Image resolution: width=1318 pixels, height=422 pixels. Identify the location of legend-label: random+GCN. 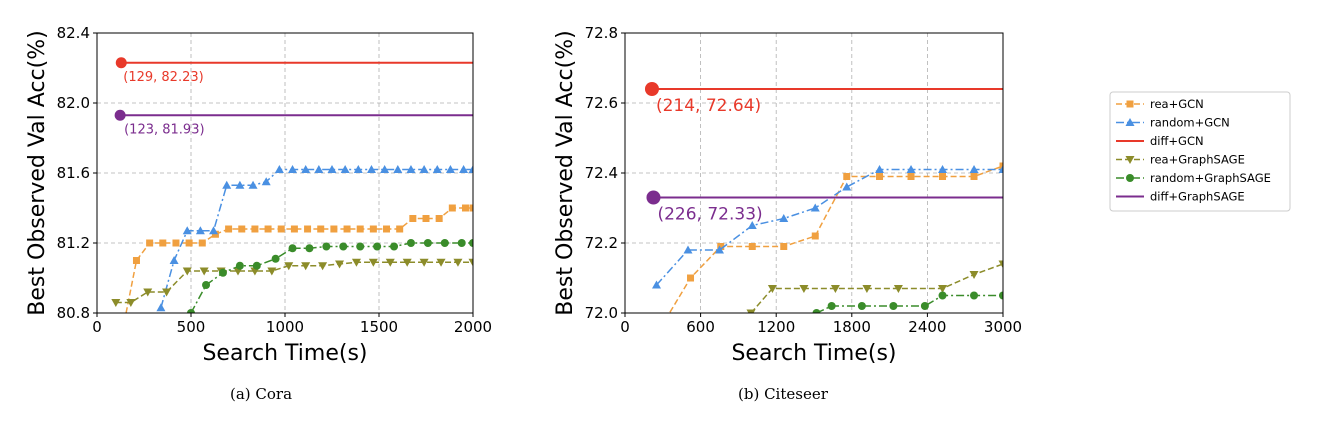
(1190, 123).